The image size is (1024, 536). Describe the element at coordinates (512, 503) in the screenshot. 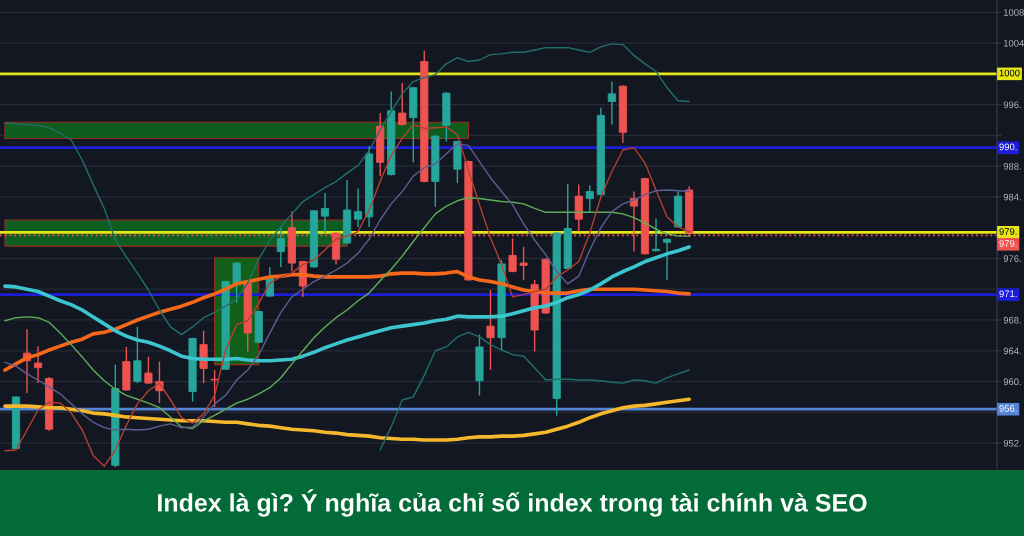

I see `text: Index là gì? Ý nghĩa của chỉ số index trong tài chính và SEO` at that location.